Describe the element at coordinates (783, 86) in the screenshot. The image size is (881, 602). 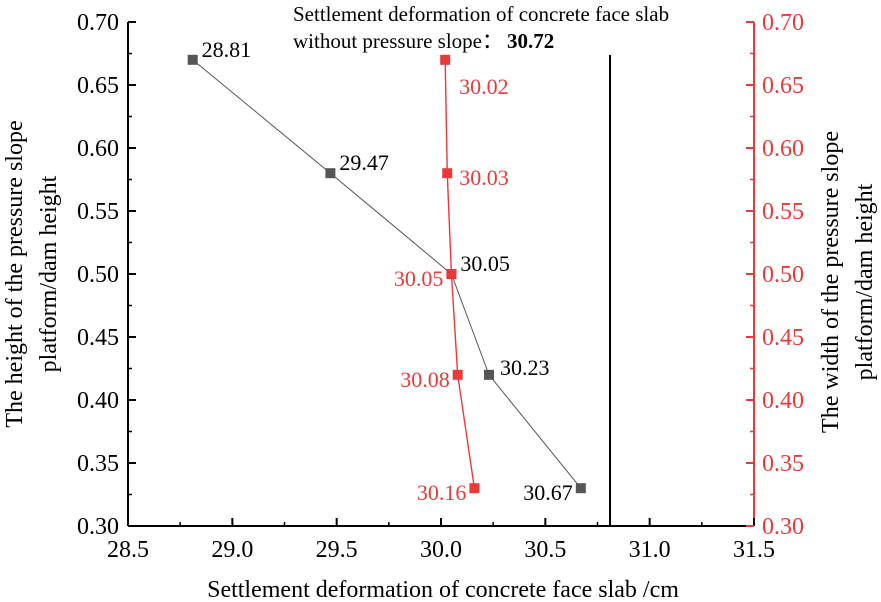
I see `y-tick-label-right: 0.65` at that location.